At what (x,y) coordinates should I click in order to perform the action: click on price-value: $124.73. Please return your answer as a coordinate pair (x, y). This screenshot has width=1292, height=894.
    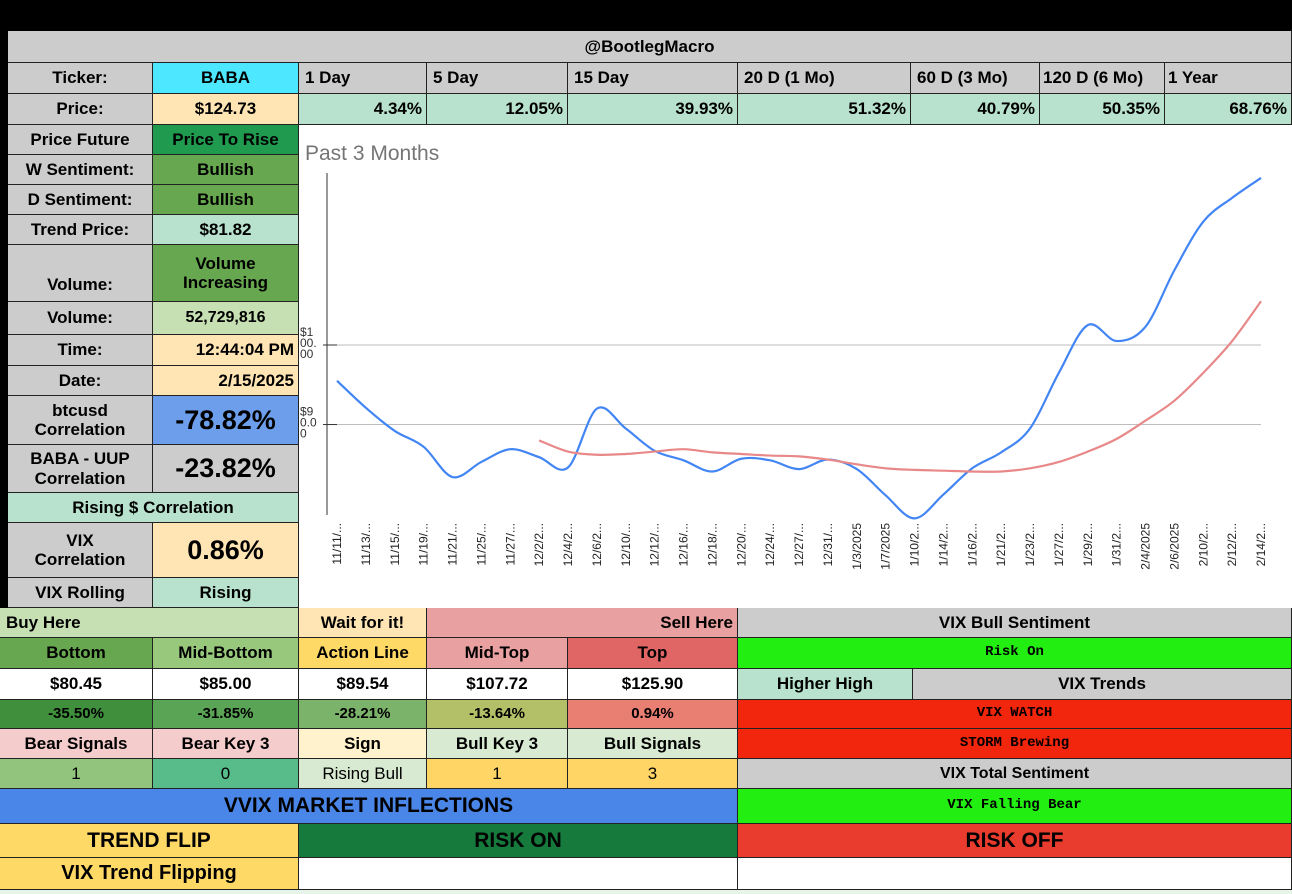
    Looking at the image, I should click on (226, 109).